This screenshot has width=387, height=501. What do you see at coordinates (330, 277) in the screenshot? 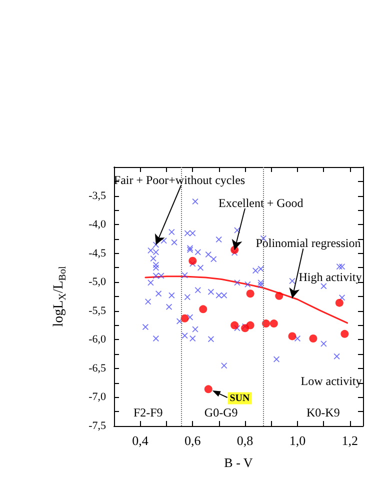
I see `annotation: High activity` at bounding box center [330, 277].